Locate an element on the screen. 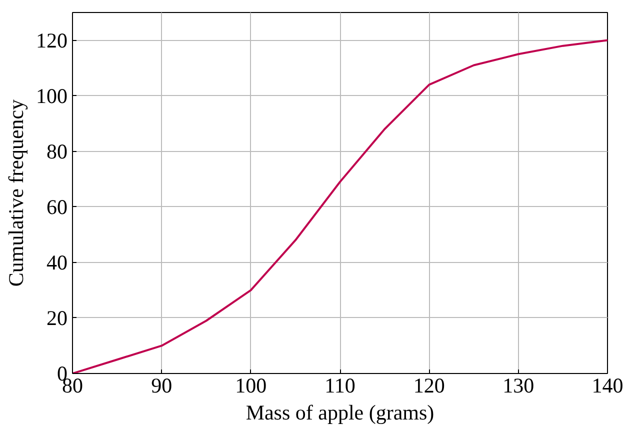 The image size is (632, 427). x-tick-label: 90 is located at coordinates (161, 386).